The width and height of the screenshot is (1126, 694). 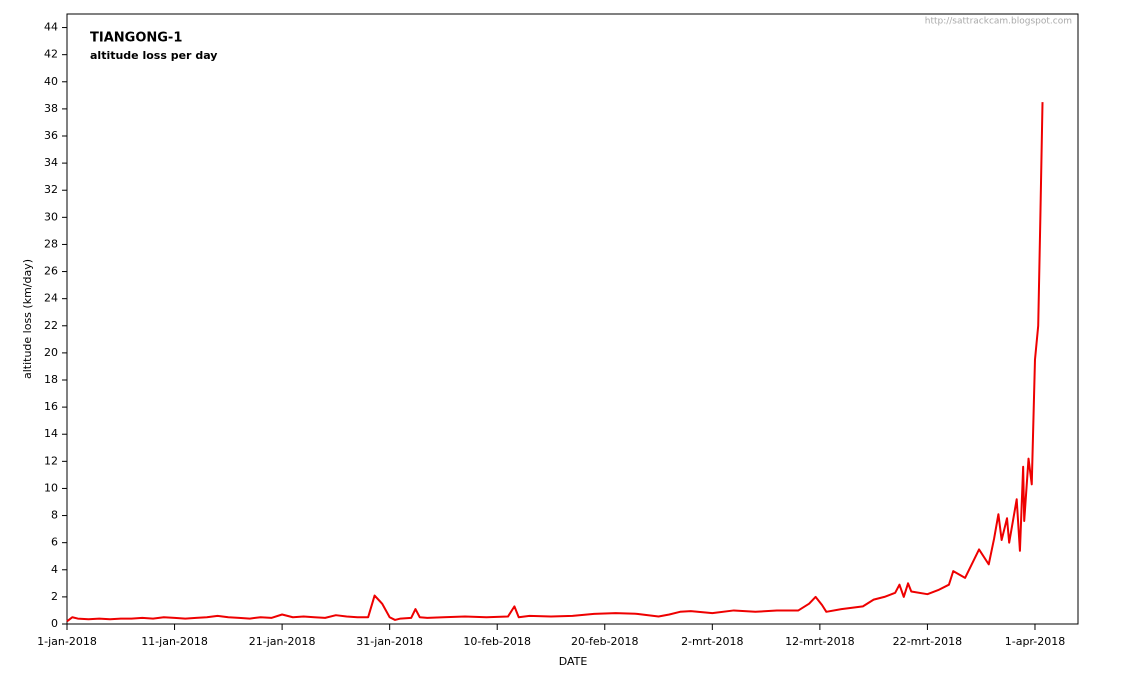 What do you see at coordinates (51, 460) in the screenshot?
I see `y-tick-label: 12` at bounding box center [51, 460].